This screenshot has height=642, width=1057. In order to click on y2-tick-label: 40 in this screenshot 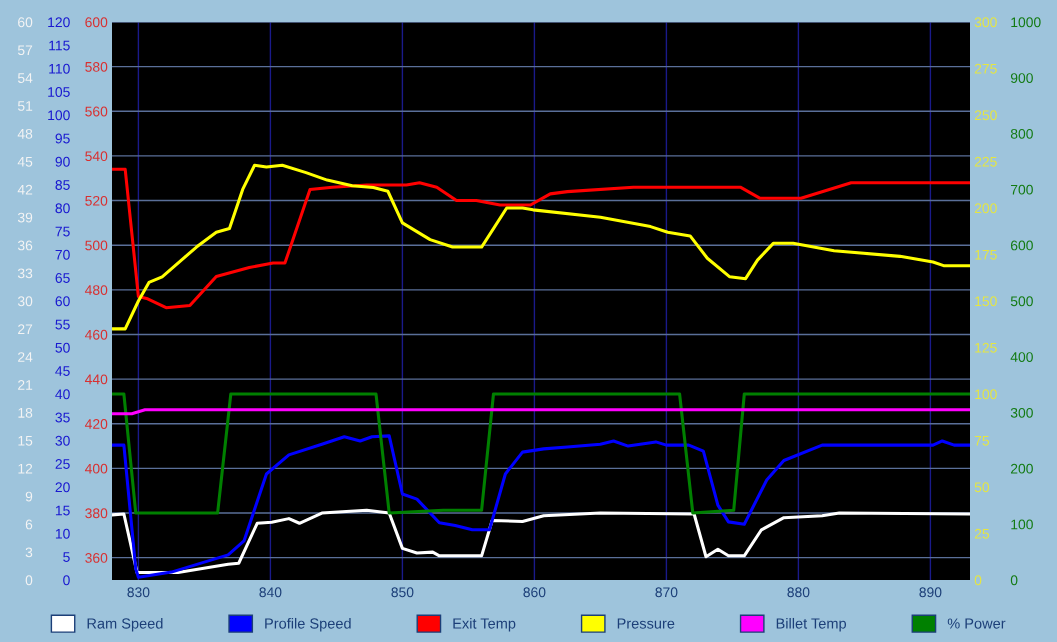, I will do `click(62, 394)`.